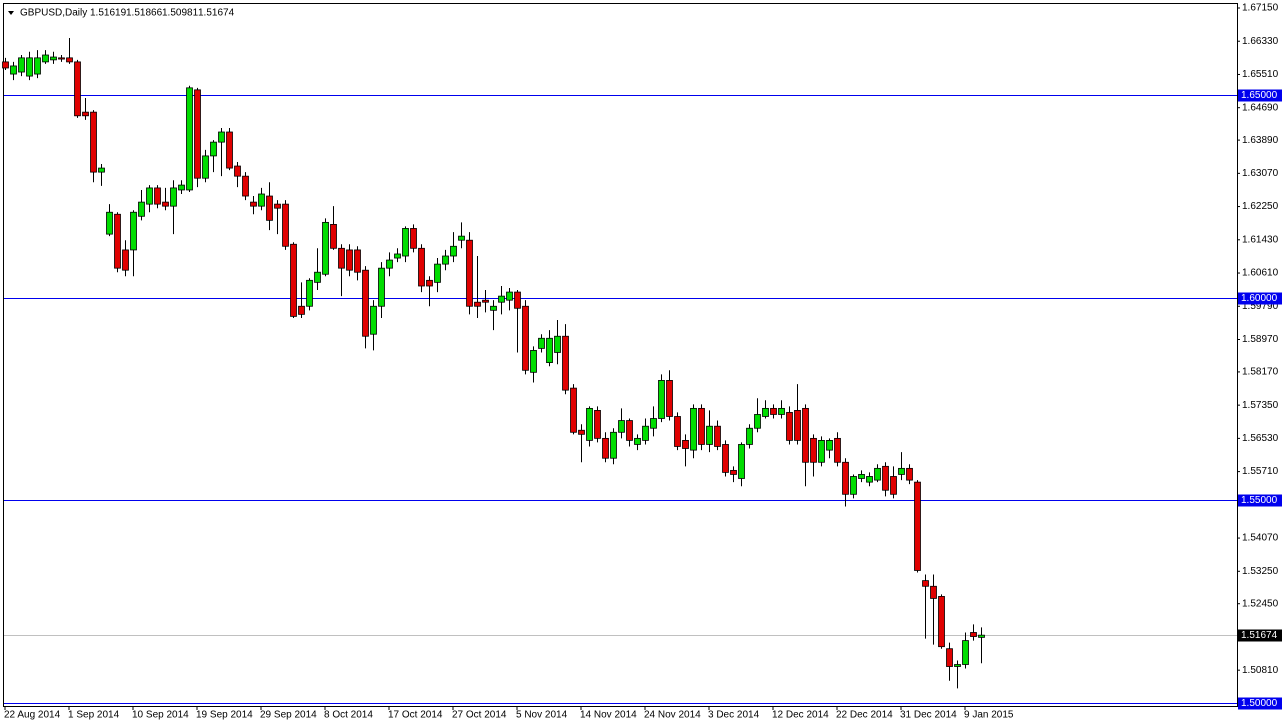  Describe the element at coordinates (94, 715) in the screenshot. I see `x-tick-label: 1 Sep 2014` at that location.